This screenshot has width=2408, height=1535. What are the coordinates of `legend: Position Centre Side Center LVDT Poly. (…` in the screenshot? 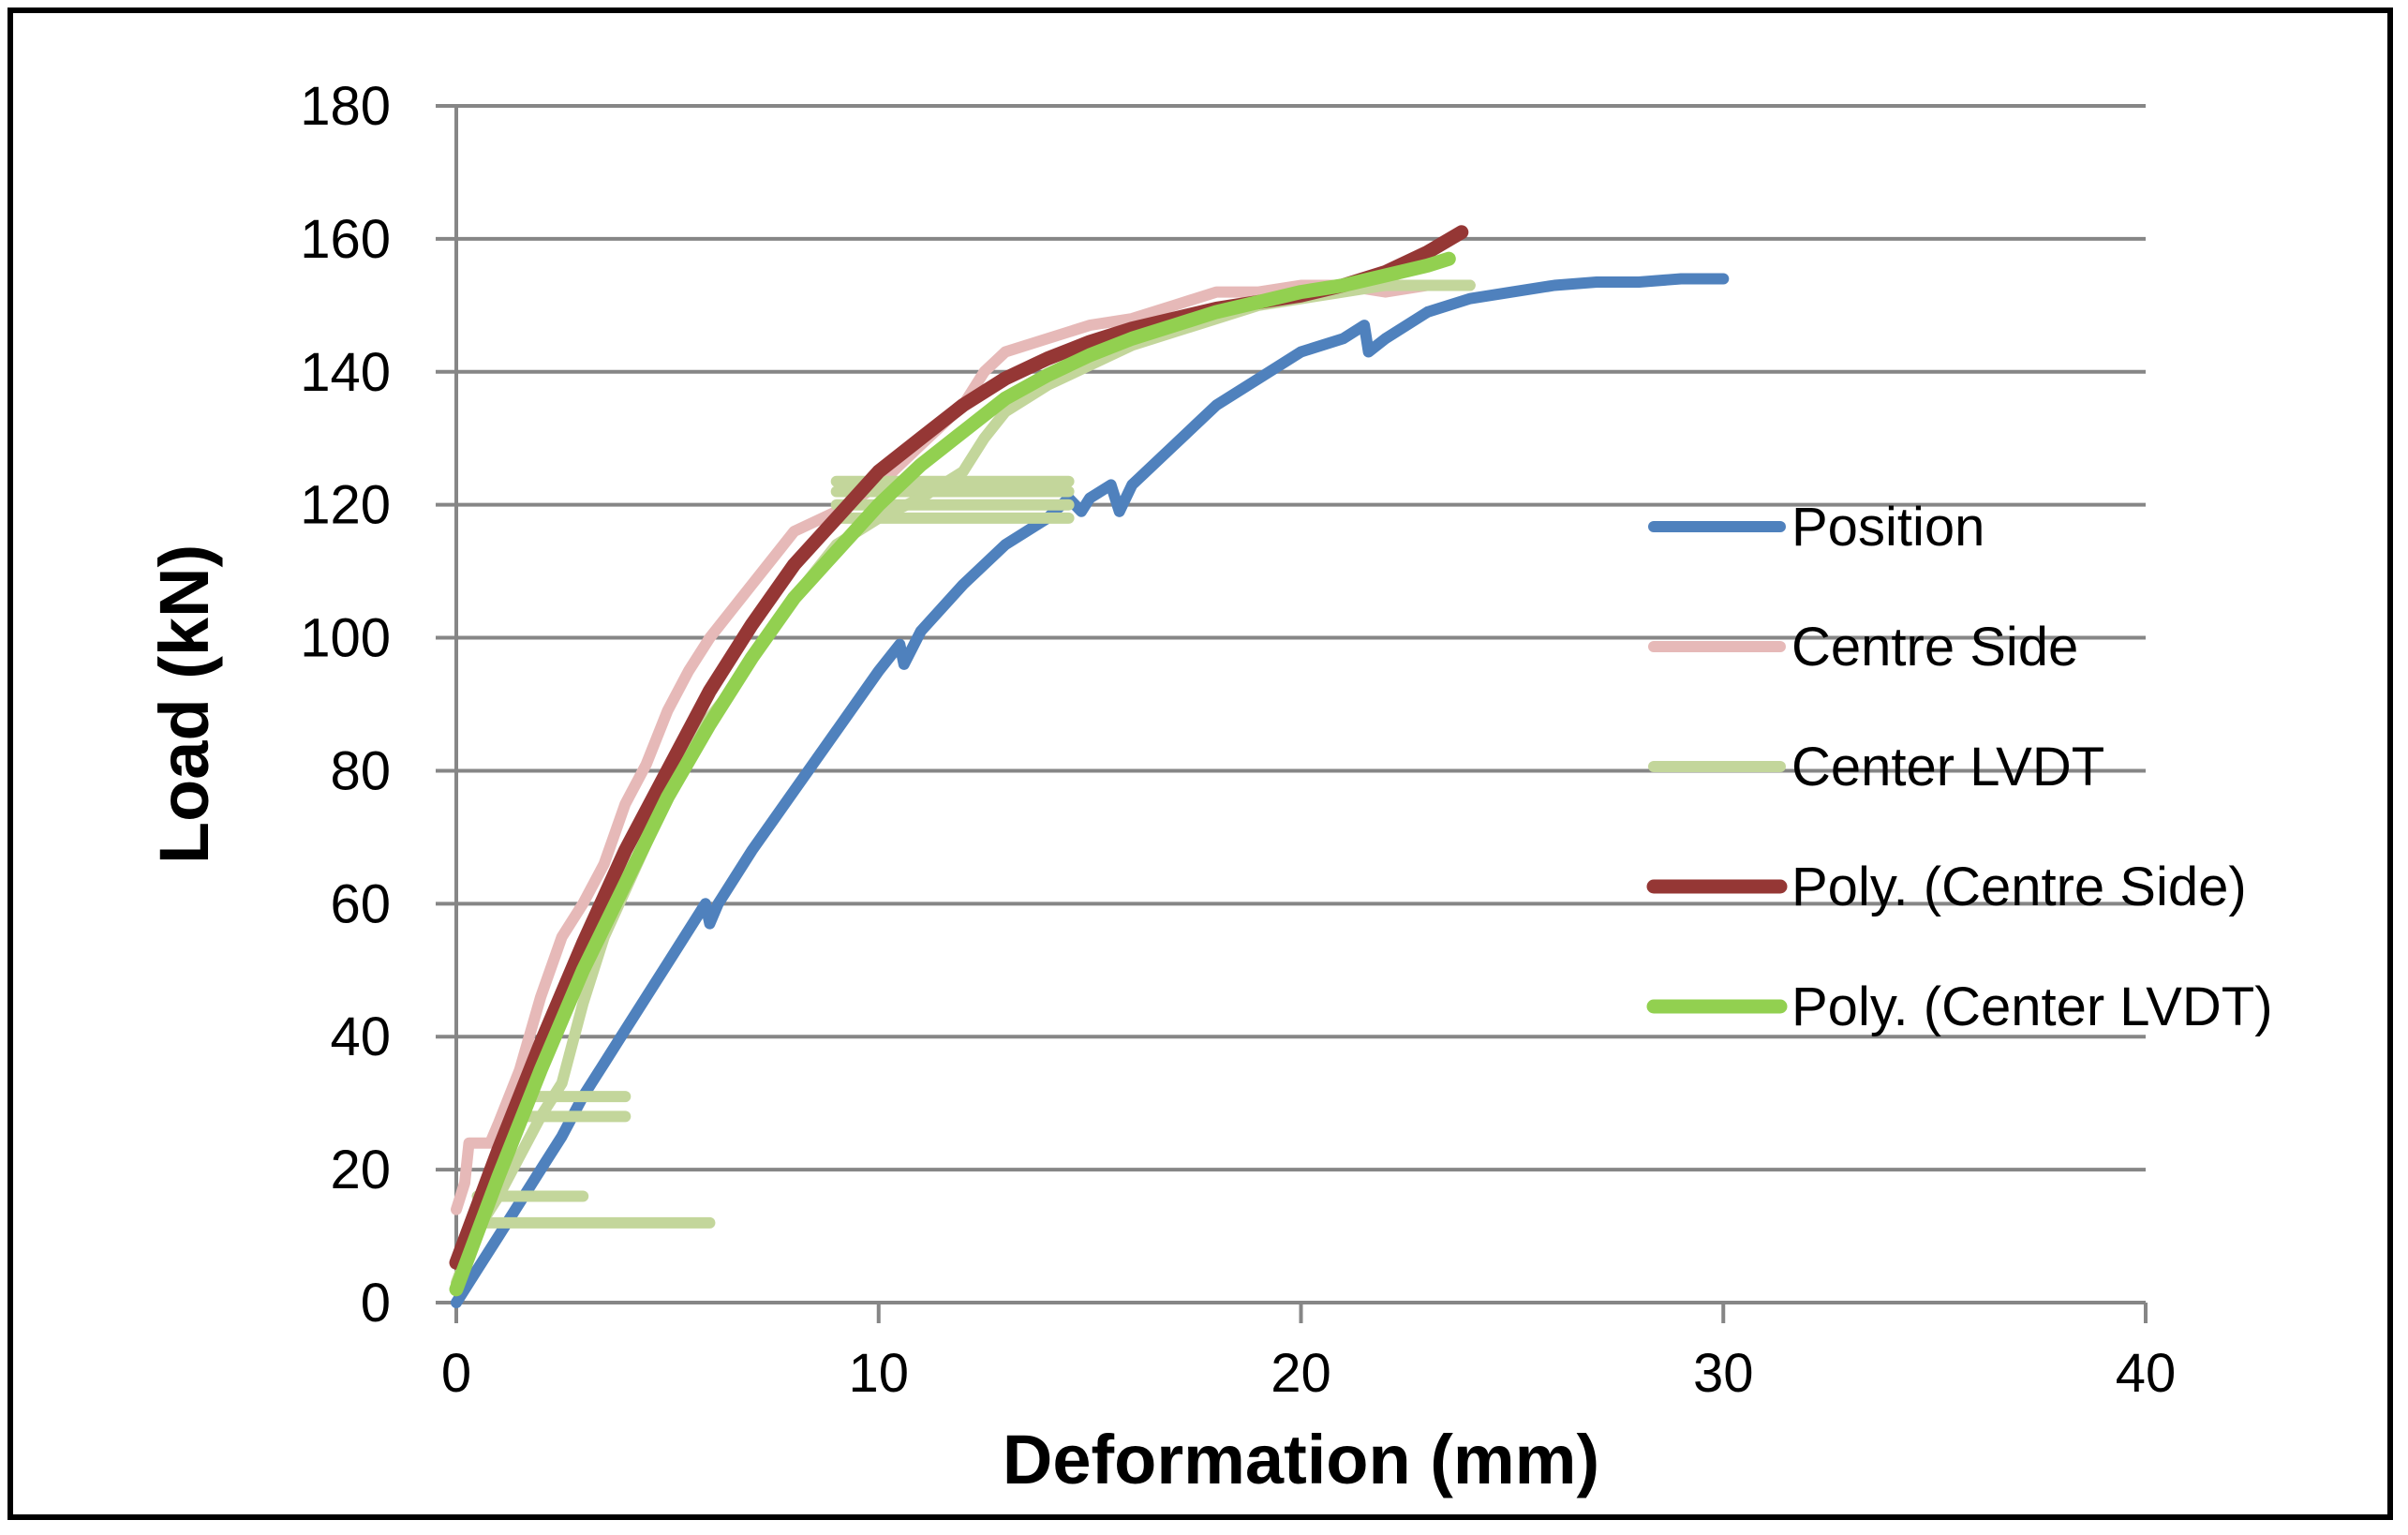 It's located at (1959, 767).